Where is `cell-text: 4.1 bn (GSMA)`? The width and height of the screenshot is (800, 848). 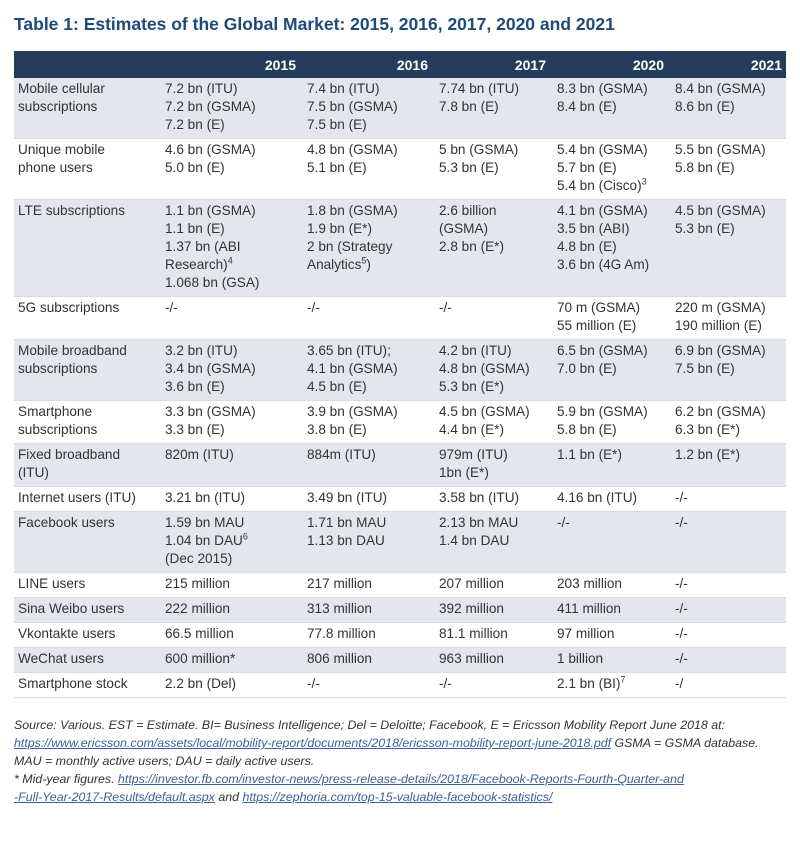 cell-text: 4.1 bn (GSMA) is located at coordinates (602, 210).